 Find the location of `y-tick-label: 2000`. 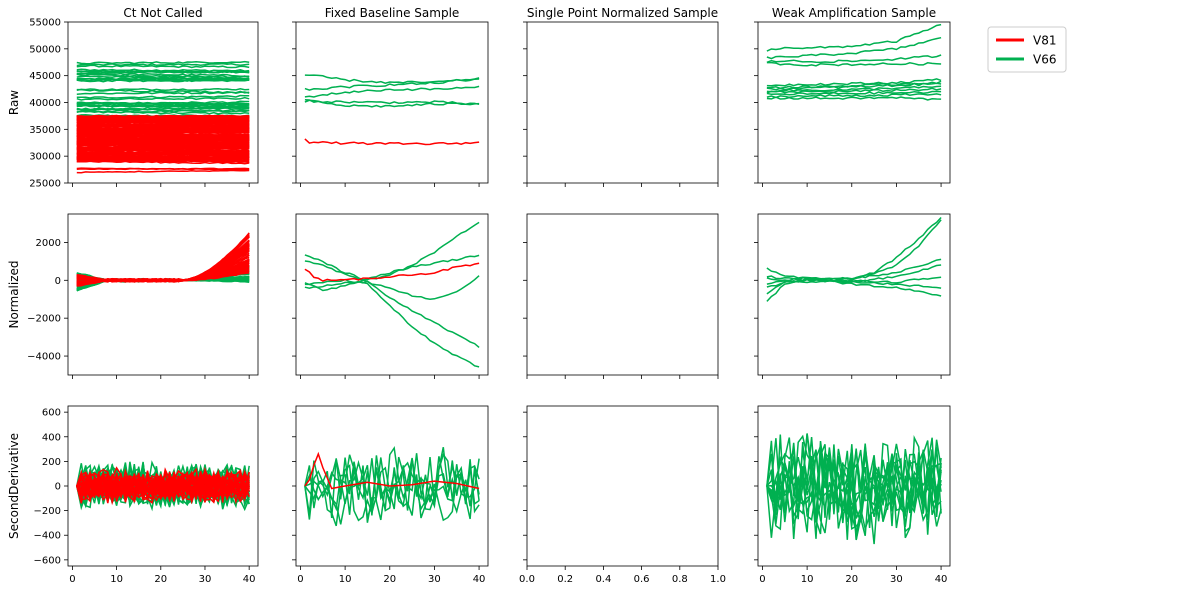

y-tick-label: 2000 is located at coordinates (48, 243).